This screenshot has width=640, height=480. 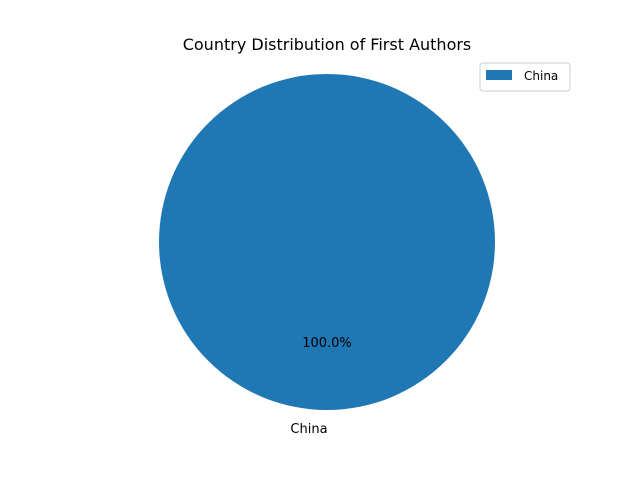 I want to click on legend: China, so click(x=525, y=77).